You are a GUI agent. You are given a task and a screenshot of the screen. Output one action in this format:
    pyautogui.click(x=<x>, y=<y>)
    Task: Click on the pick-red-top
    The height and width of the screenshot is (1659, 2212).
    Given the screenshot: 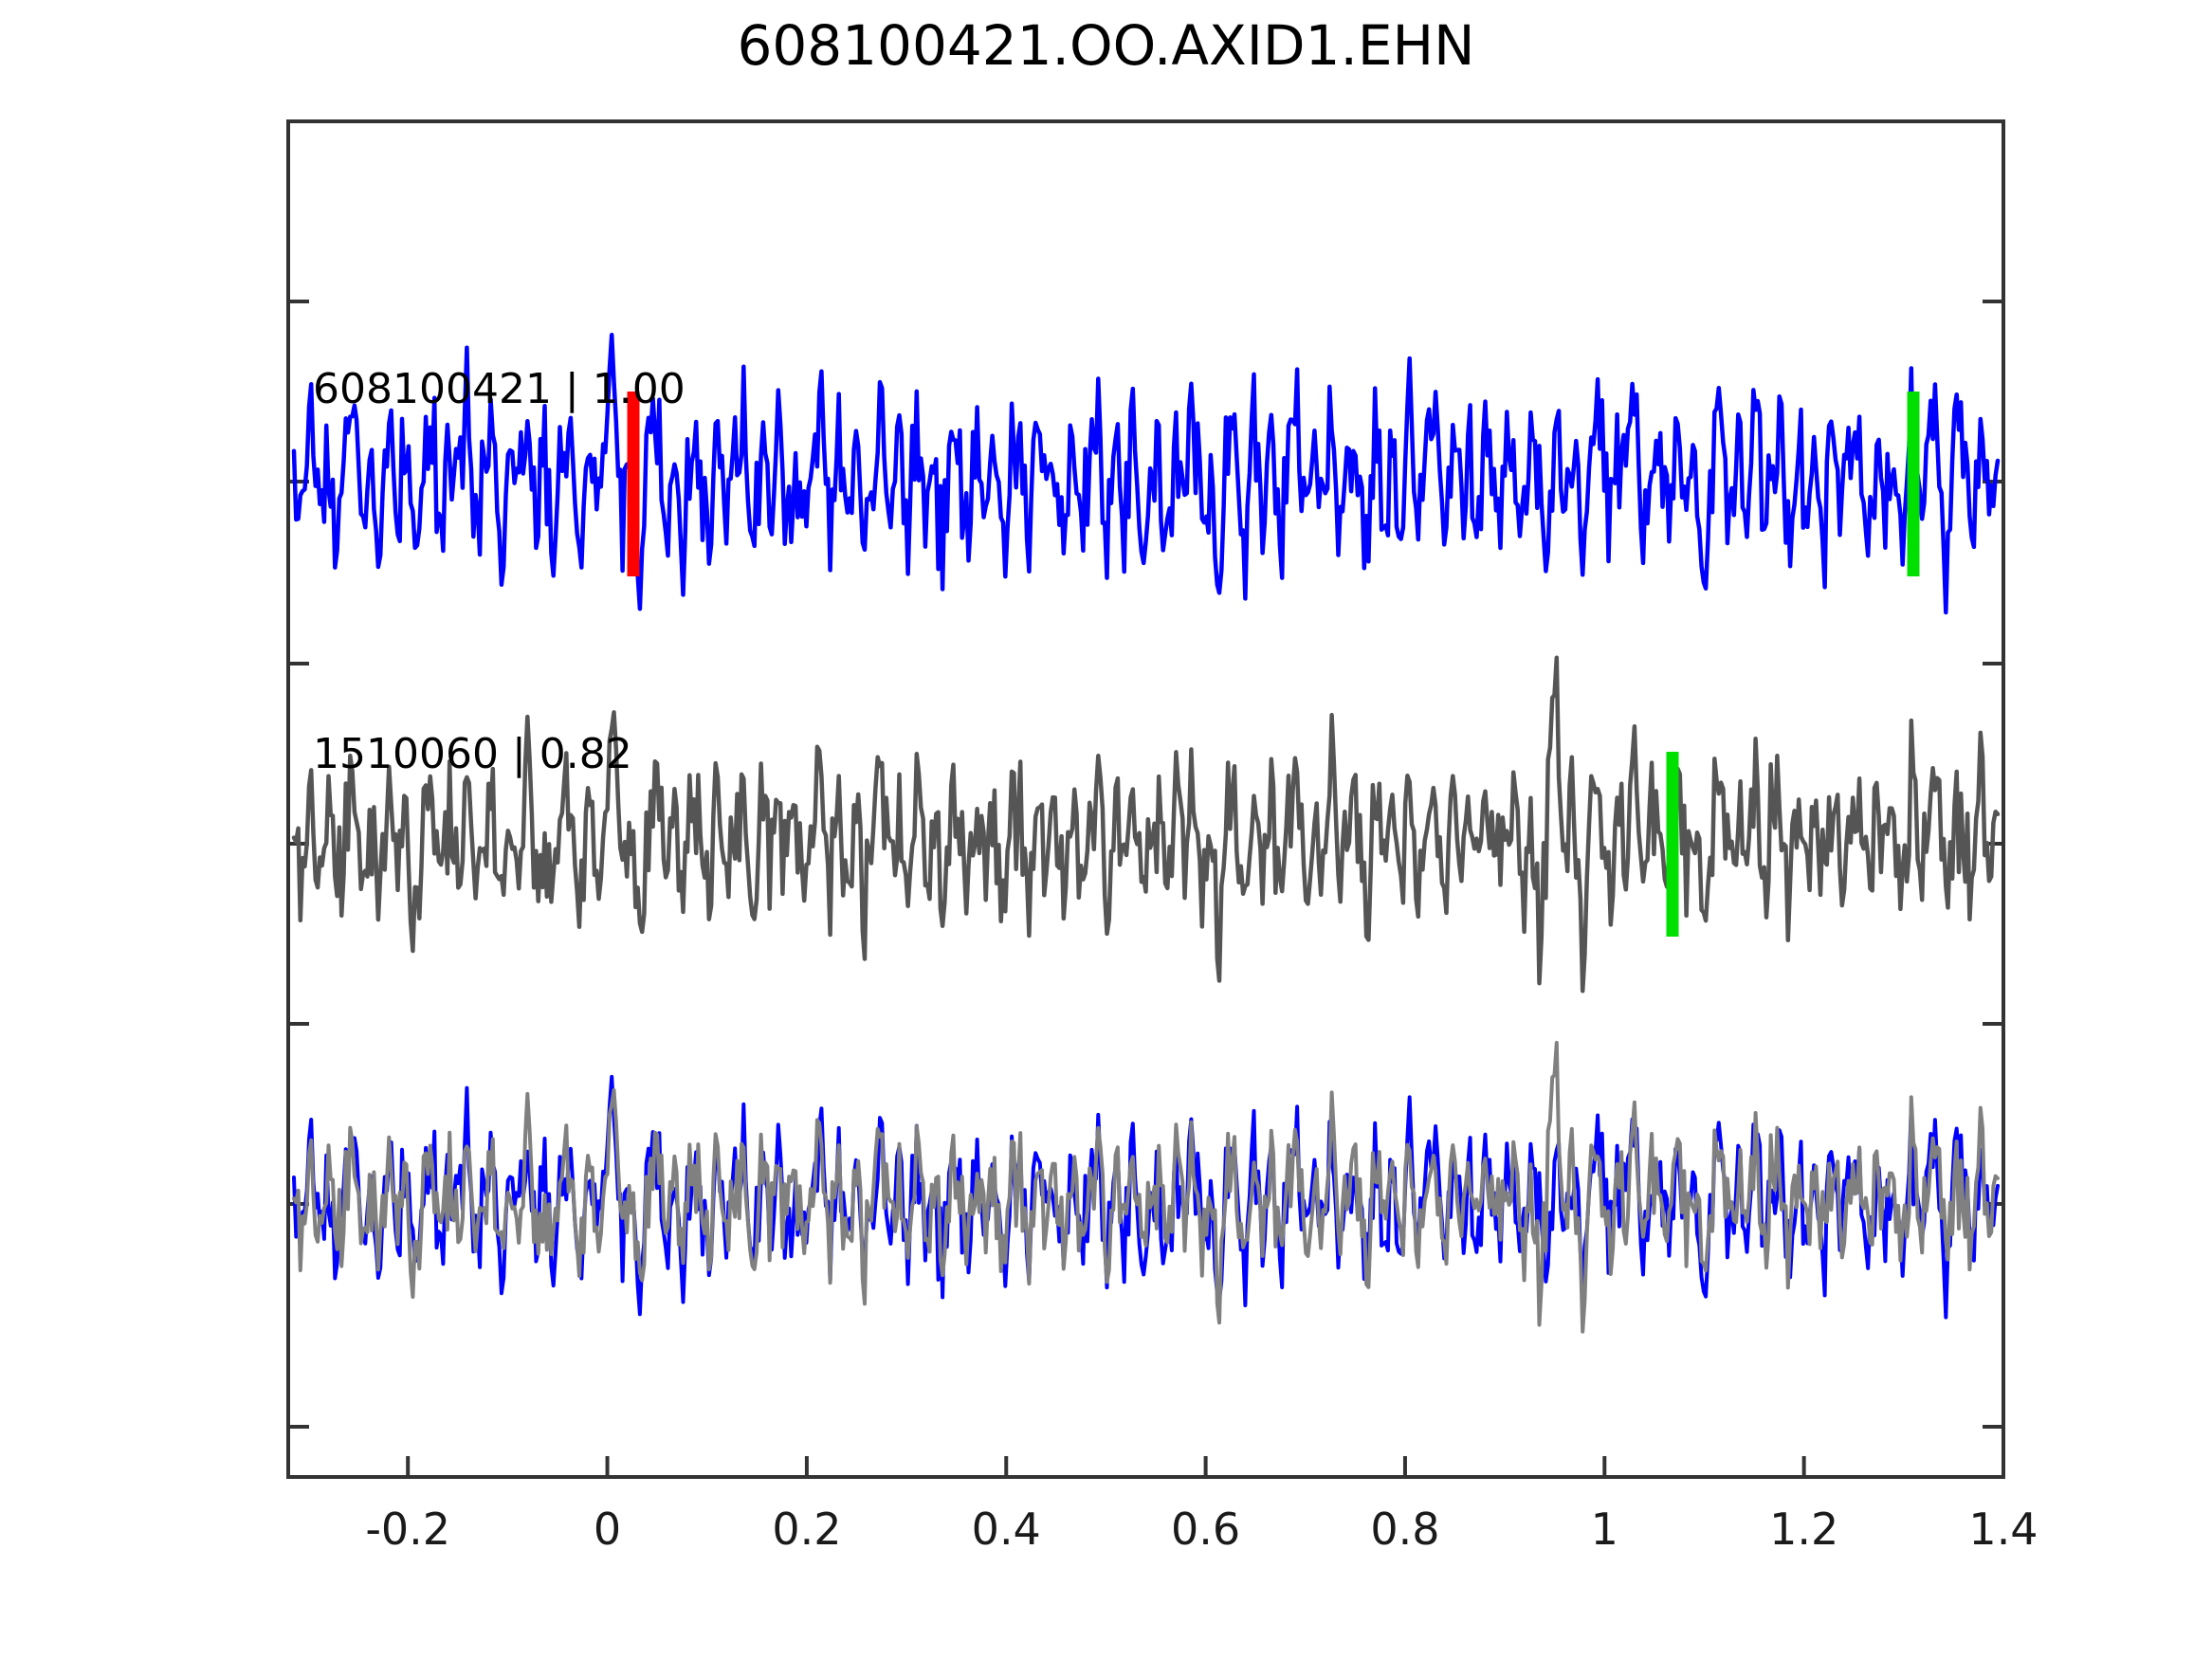 What is the action you would take?
    pyautogui.click(x=633, y=484)
    